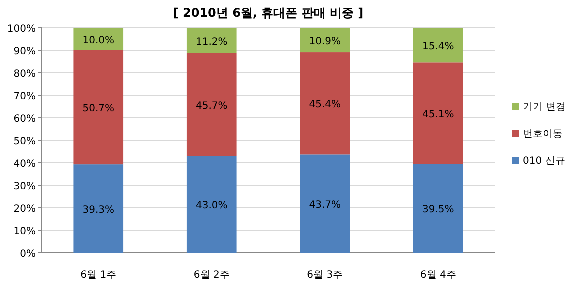 The image size is (585, 306). What do you see at coordinates (25, 164) in the screenshot?
I see `y-tick-label: 40%` at bounding box center [25, 164].